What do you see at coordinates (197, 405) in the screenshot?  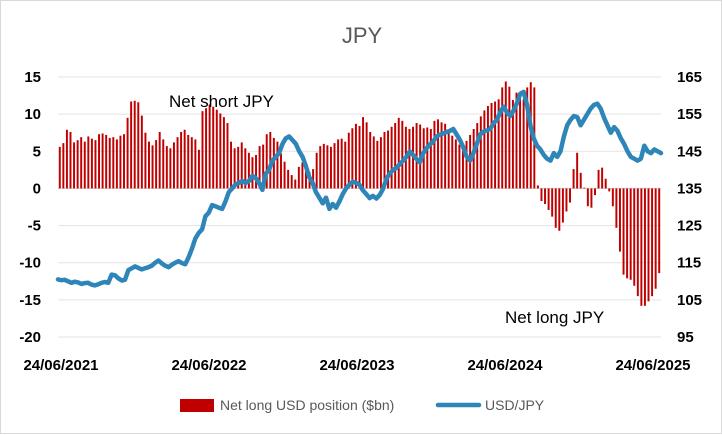 I see `legend-swatch-bars` at bounding box center [197, 405].